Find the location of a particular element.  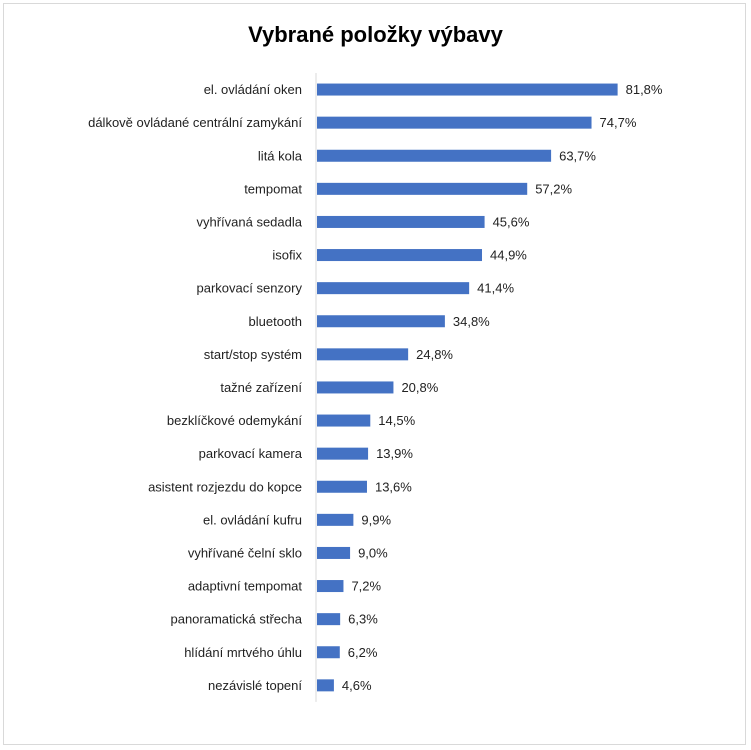

category-label: tažné zařízení is located at coordinates (261, 387).